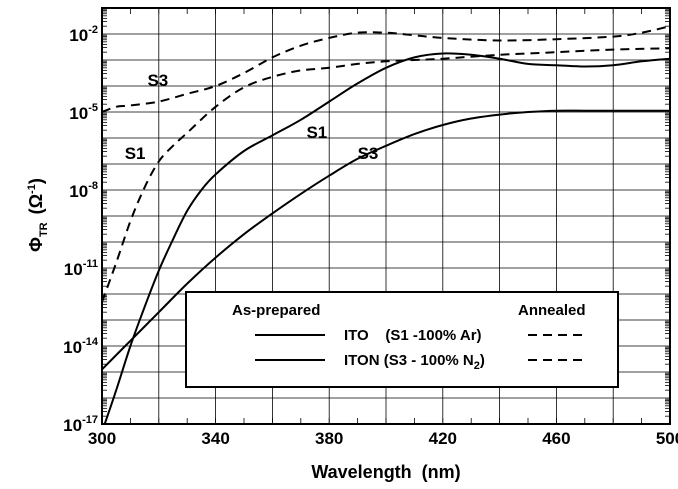 The width and height of the screenshot is (678, 489). Describe the element at coordinates (80, 424) in the screenshot. I see `y-tick-label: 10⁻¹⁷` at that location.